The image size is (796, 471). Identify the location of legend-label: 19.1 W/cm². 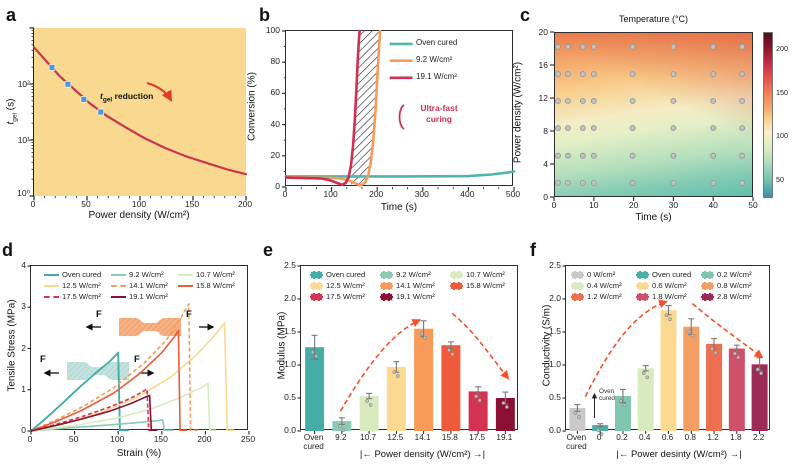
(436, 76).